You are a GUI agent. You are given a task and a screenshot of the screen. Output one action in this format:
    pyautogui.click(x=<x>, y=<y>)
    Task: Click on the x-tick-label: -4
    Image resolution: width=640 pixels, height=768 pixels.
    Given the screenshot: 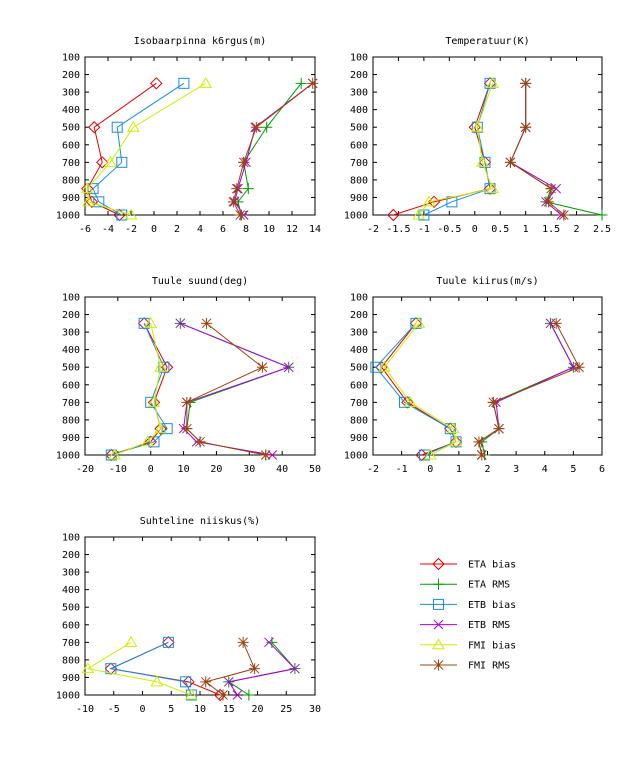 What is the action you would take?
    pyautogui.click(x=108, y=229)
    